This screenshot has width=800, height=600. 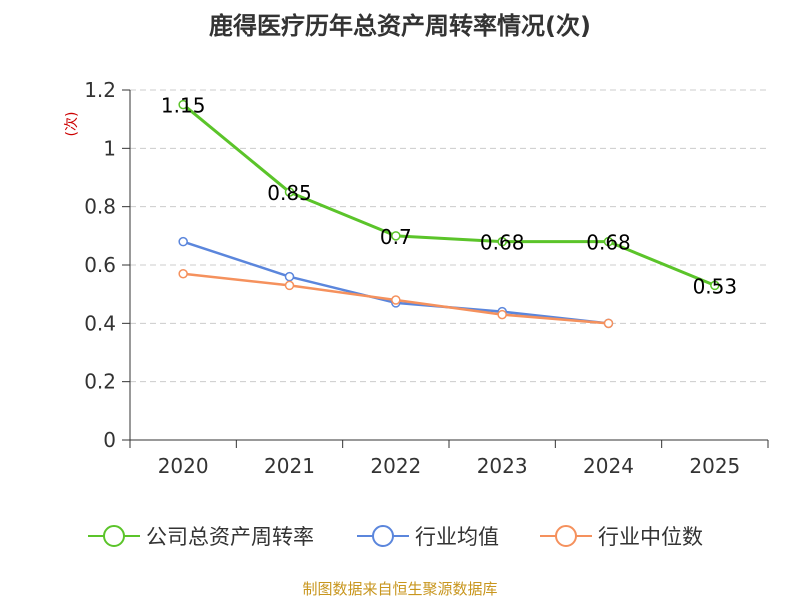 I want to click on y-tick-label: 0.8, so click(x=100, y=207).